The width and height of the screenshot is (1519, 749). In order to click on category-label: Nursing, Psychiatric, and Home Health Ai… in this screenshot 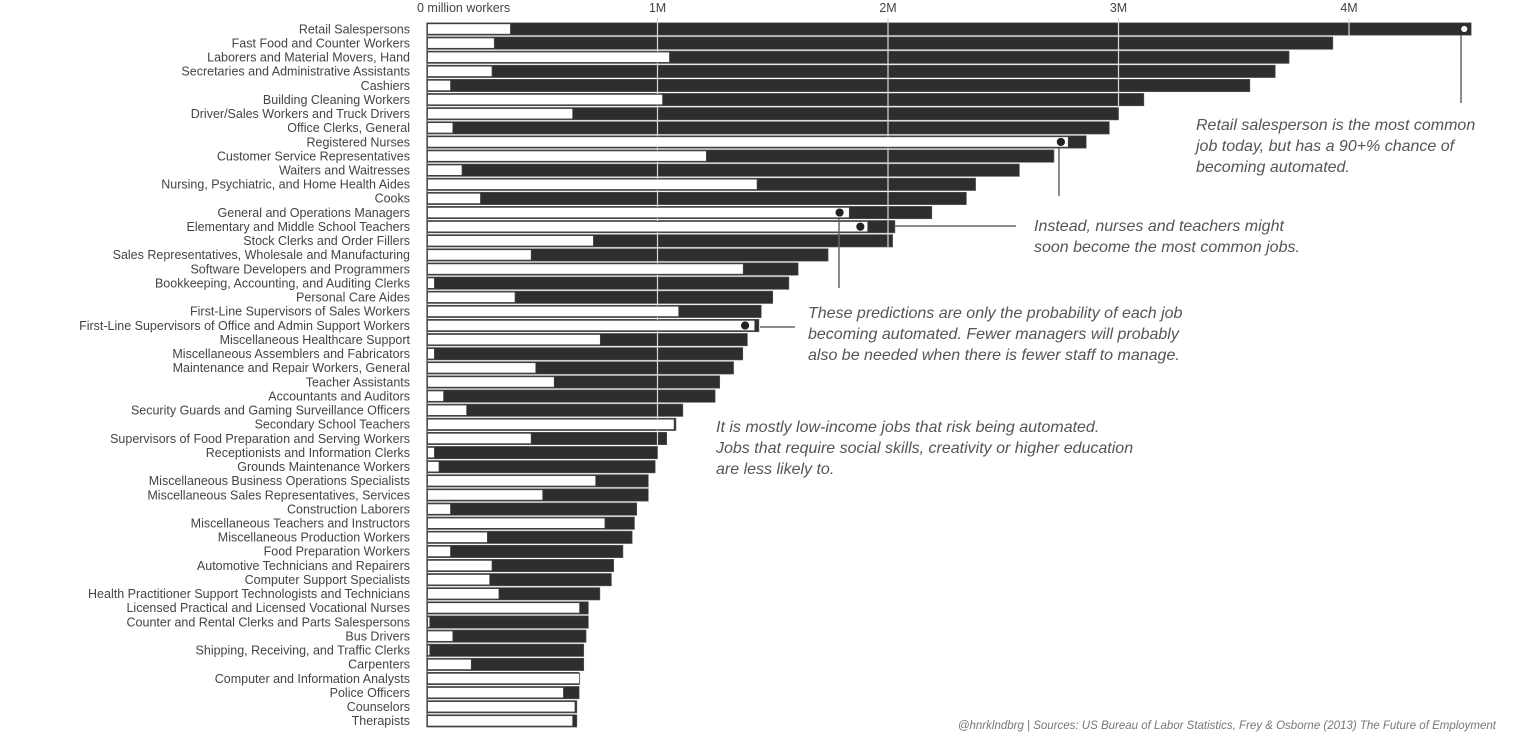, I will do `click(285, 185)`.